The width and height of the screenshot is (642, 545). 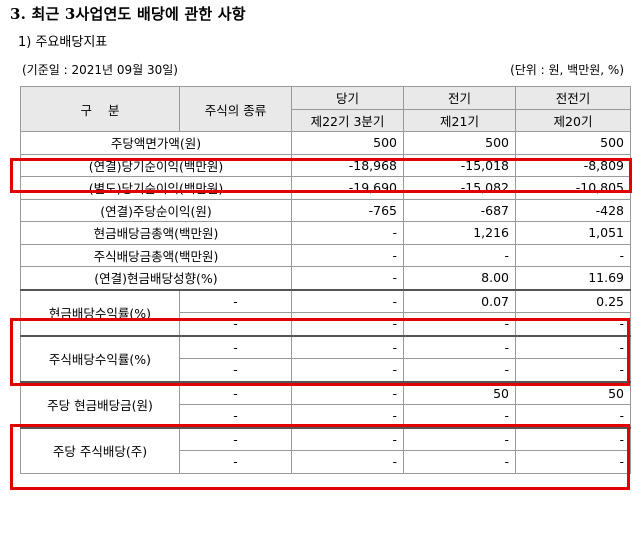 What do you see at coordinates (156, 255) in the screenshot?
I see `row-label: 주식배당금총액(백만원)` at bounding box center [156, 255].